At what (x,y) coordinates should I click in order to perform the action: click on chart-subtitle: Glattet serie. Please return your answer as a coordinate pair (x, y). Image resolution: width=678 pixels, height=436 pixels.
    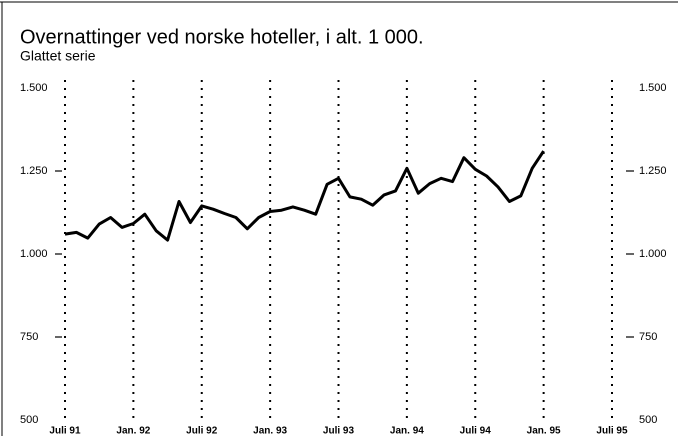
    Looking at the image, I should click on (58, 56).